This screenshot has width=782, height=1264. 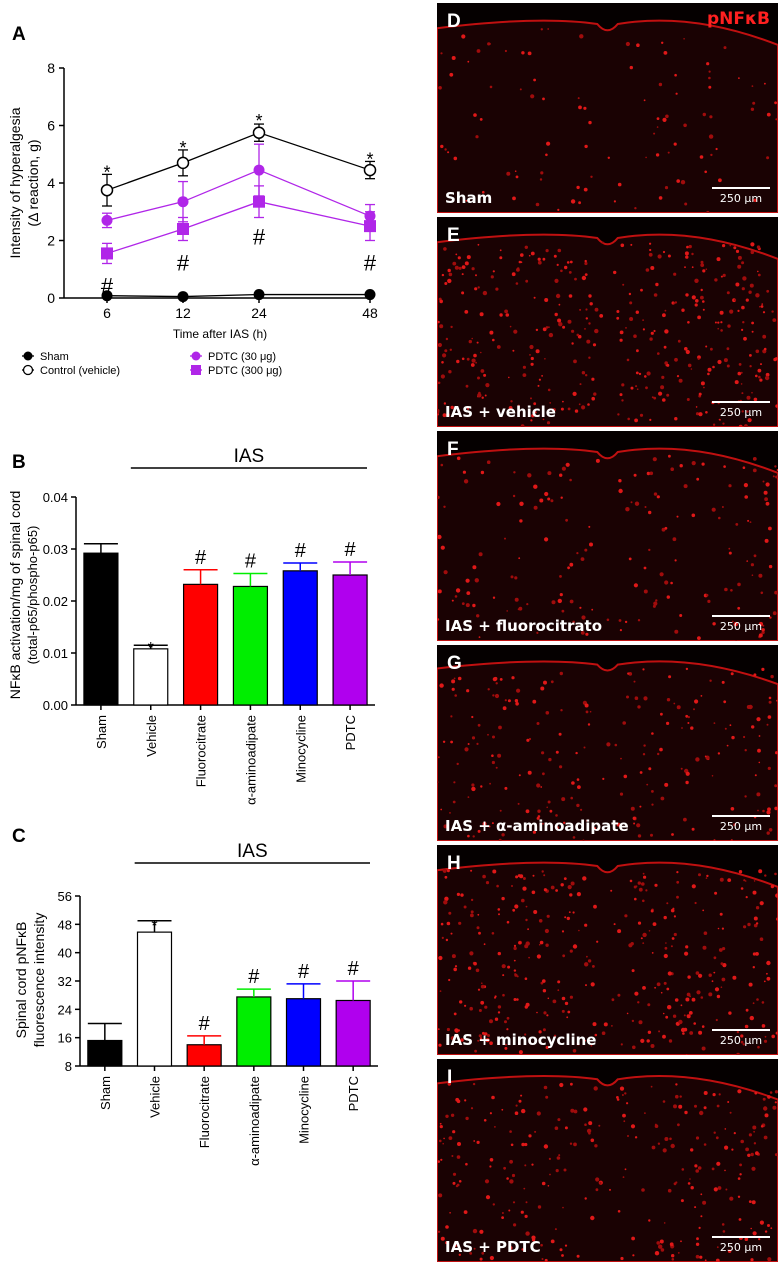 What do you see at coordinates (55, 497) in the screenshot?
I see `y-tick-label: 0.04` at bounding box center [55, 497].